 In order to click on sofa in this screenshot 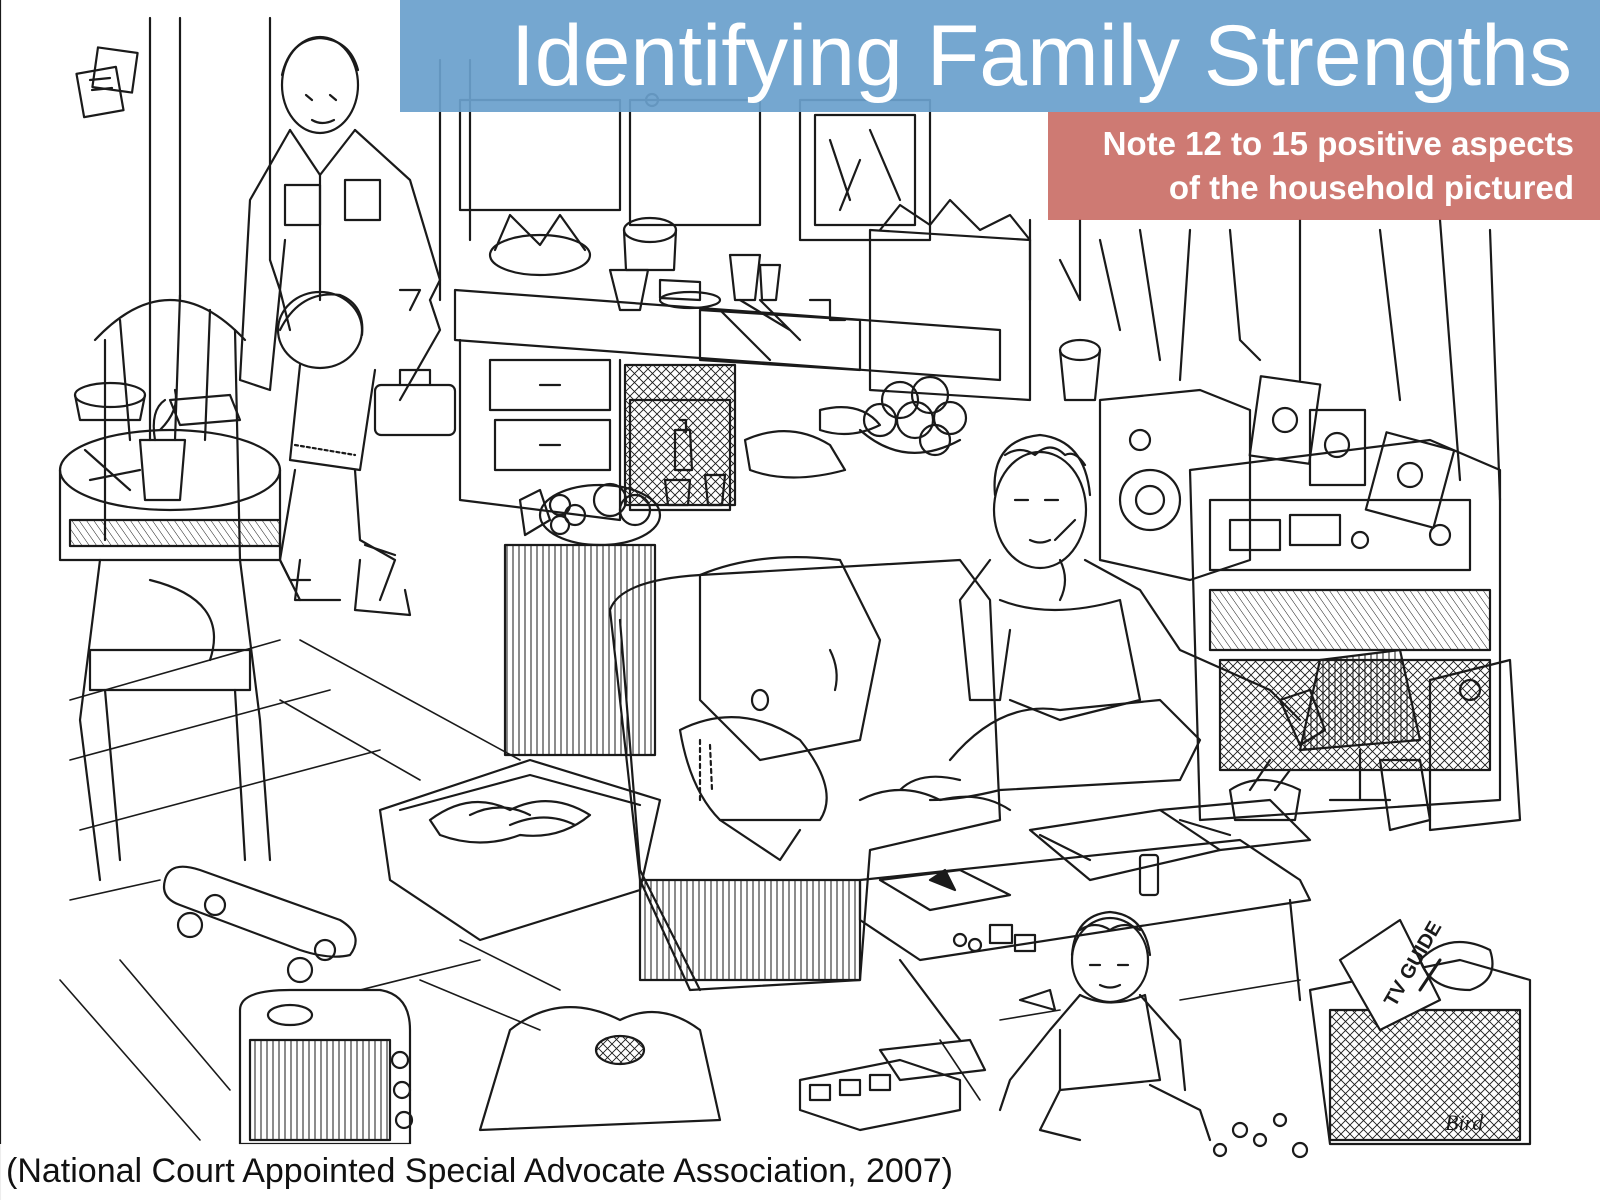, I will do `click(810, 774)`.